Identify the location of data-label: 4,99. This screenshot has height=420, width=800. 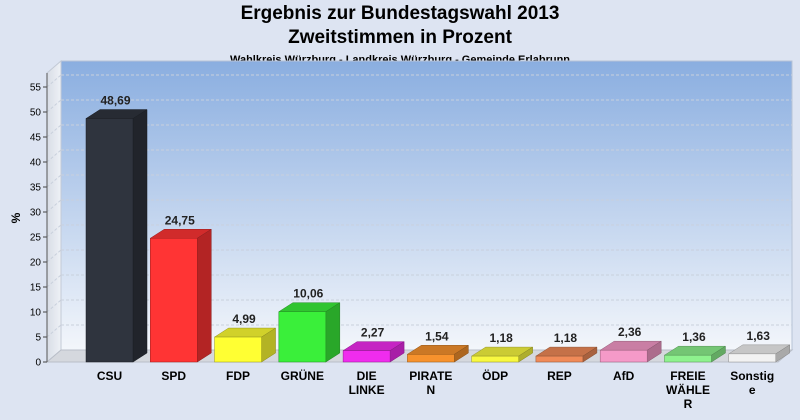
(244, 319).